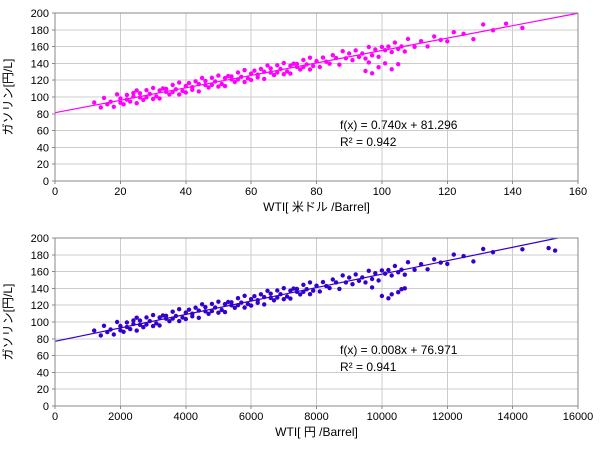 The width and height of the screenshot is (600, 450). Describe the element at coordinates (251, 192) in the screenshot. I see `x-tick-label: 60` at that location.